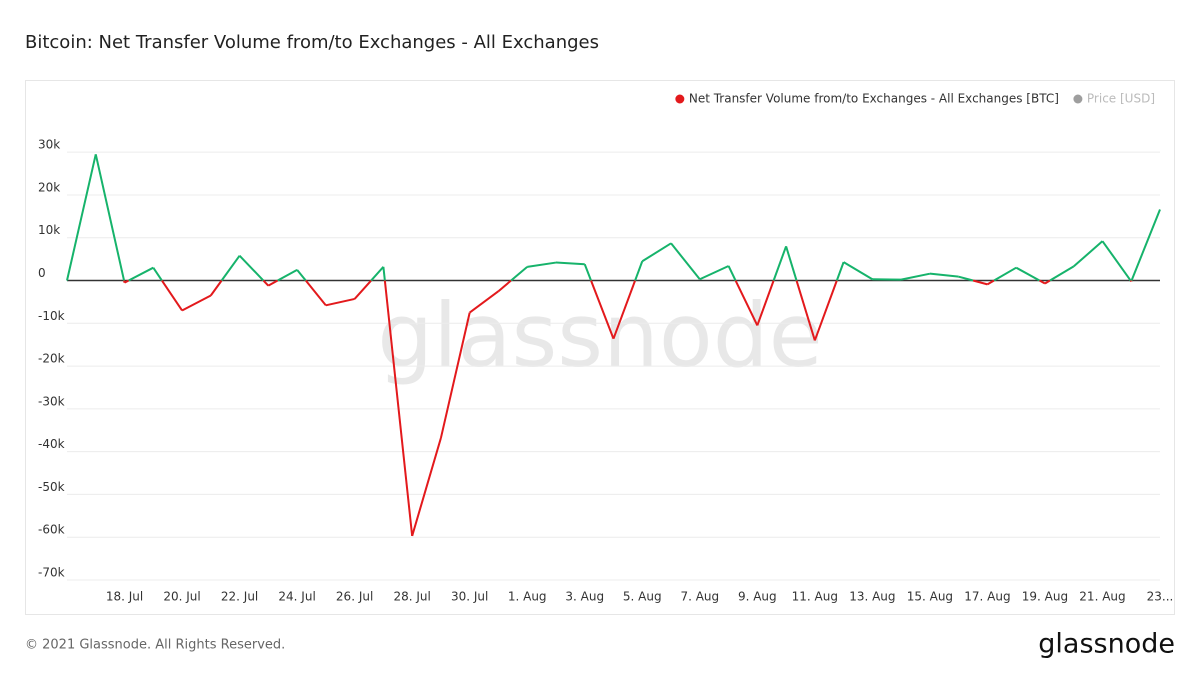 This screenshot has height=675, width=1200. I want to click on x-tick-label: 26. Jul, so click(354, 597).